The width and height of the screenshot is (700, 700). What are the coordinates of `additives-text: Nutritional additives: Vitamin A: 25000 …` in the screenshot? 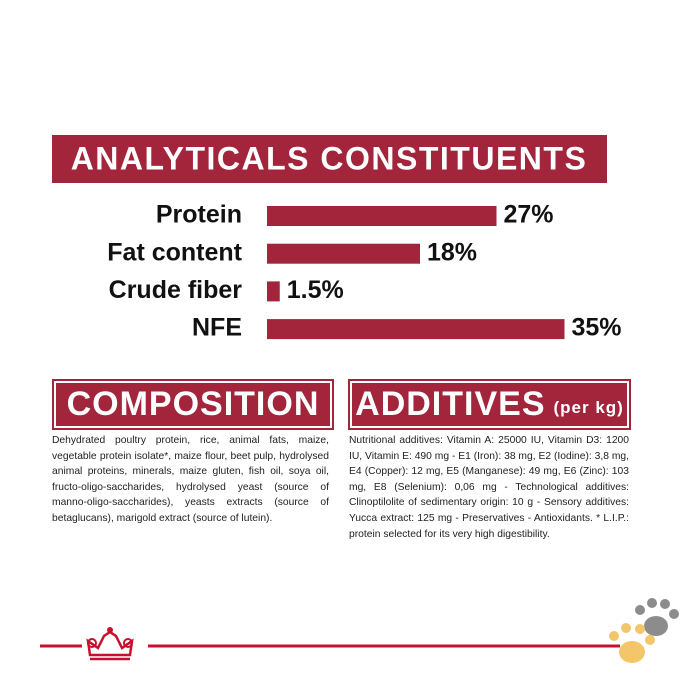 It's located at (489, 487).